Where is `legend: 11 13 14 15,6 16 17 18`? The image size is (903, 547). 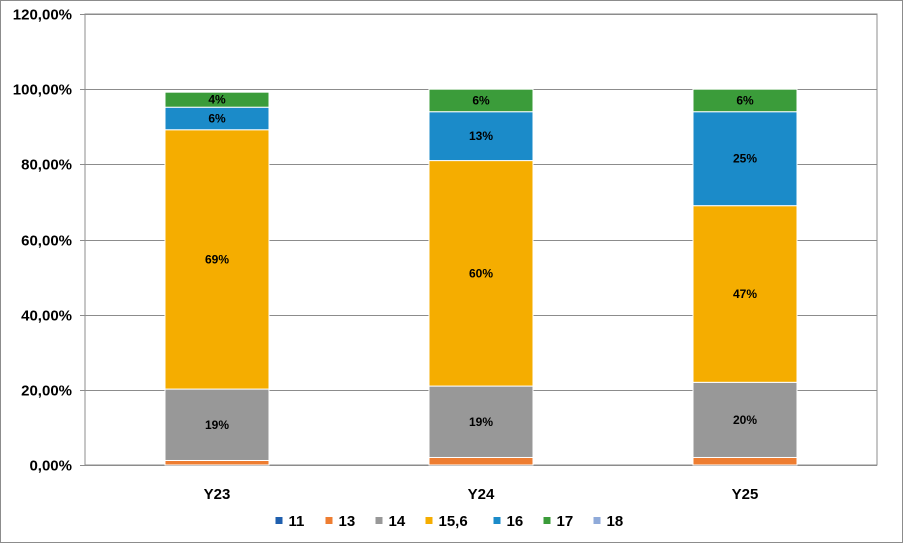 legend: 11 13 14 15,6 16 17 18 is located at coordinates (449, 521).